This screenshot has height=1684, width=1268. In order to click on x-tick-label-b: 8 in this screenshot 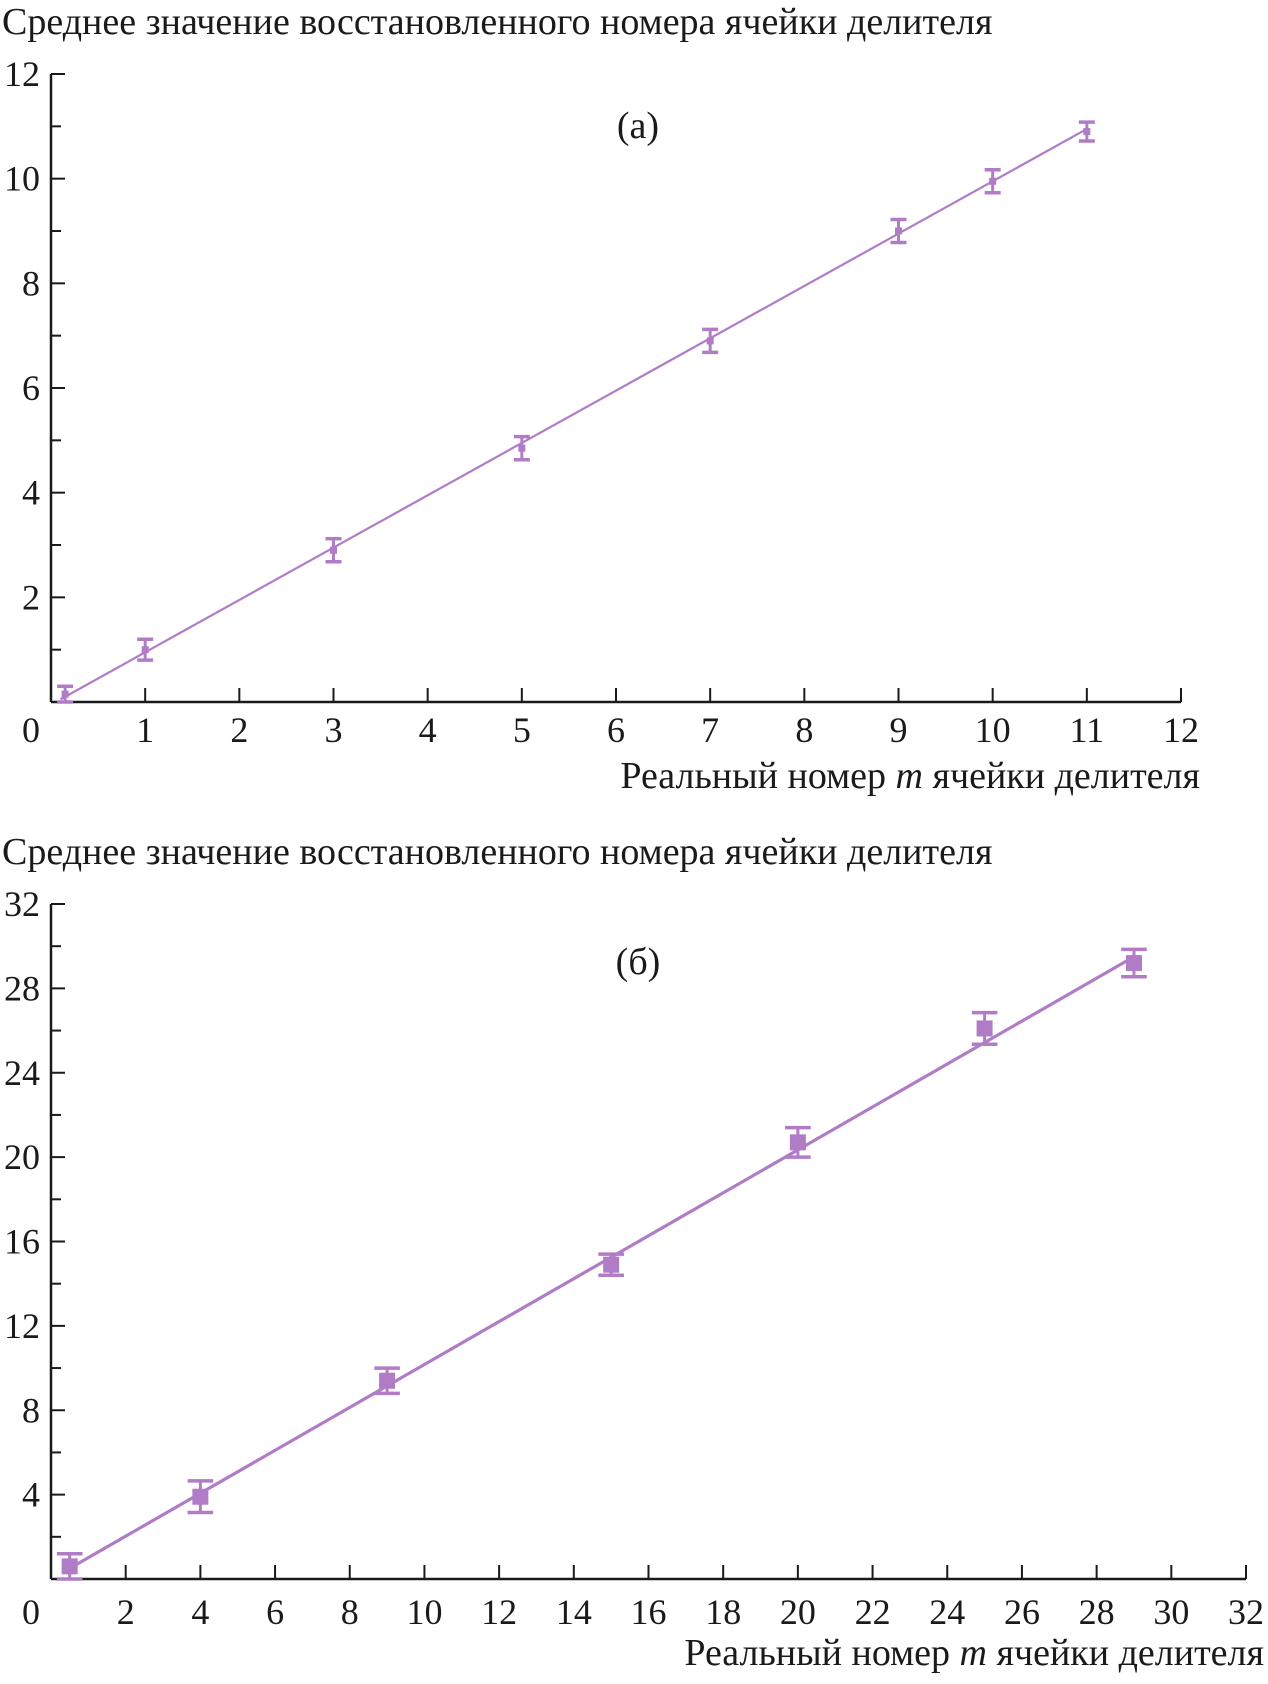, I will do `click(350, 1612)`.